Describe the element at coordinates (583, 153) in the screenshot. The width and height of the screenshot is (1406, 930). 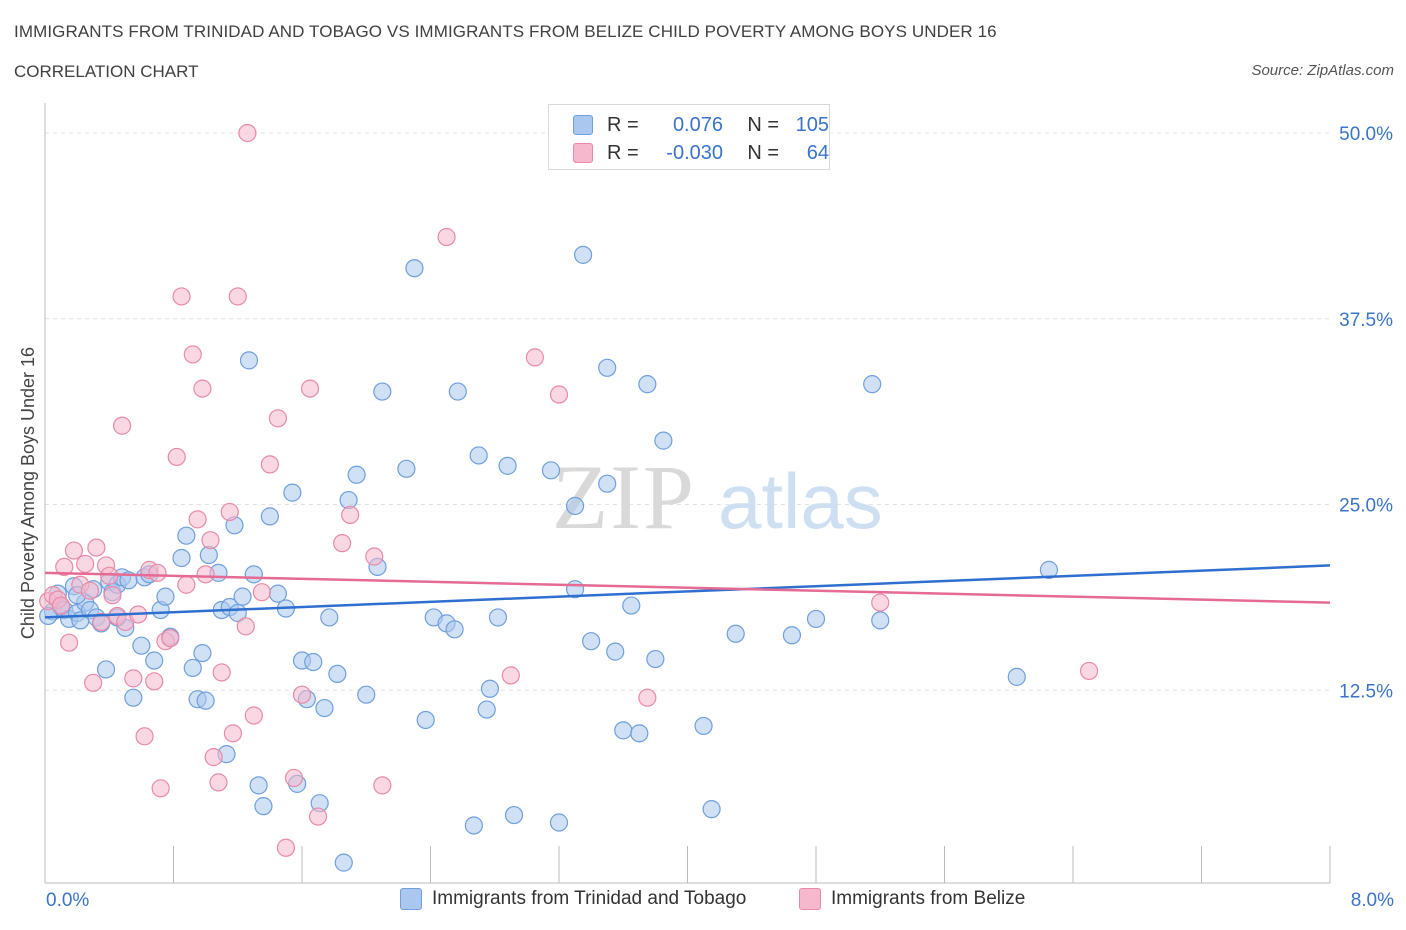
I see `legend-swatch-pink` at that location.